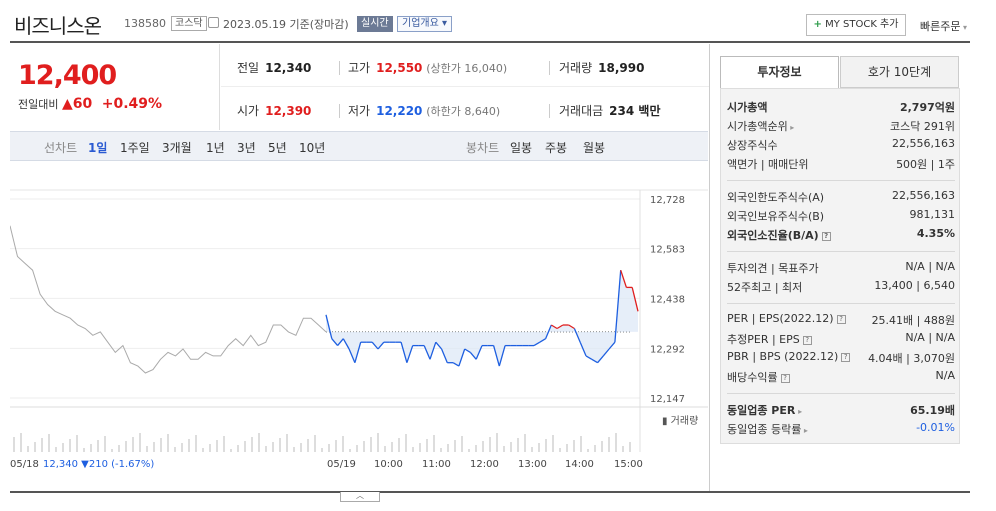  What do you see at coordinates (98, 464) in the screenshot?
I see `prev-day-summary: 12,340 ▼210 (-1.67%)` at bounding box center [98, 464].